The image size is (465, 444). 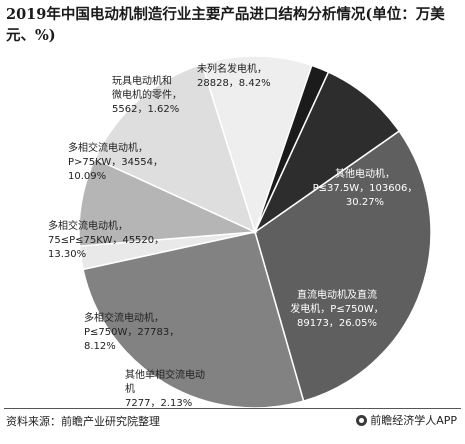 What do you see at coordinates (165, 388) in the screenshot?
I see `slice-label: 其他单相交流电动机 7277，2.13%` at bounding box center [165, 388].